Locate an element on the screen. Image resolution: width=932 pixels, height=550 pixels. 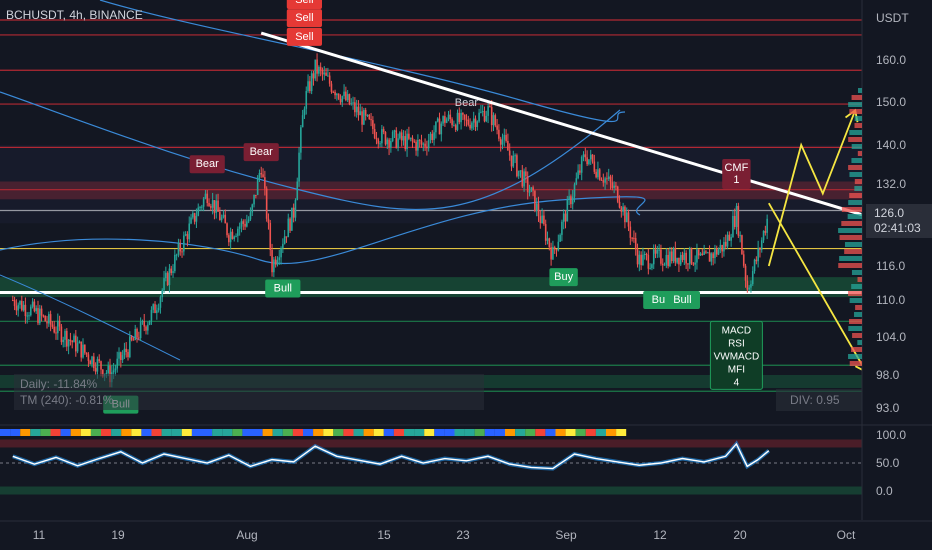
signal-badge-text: Sell is located at coordinates (304, 3).